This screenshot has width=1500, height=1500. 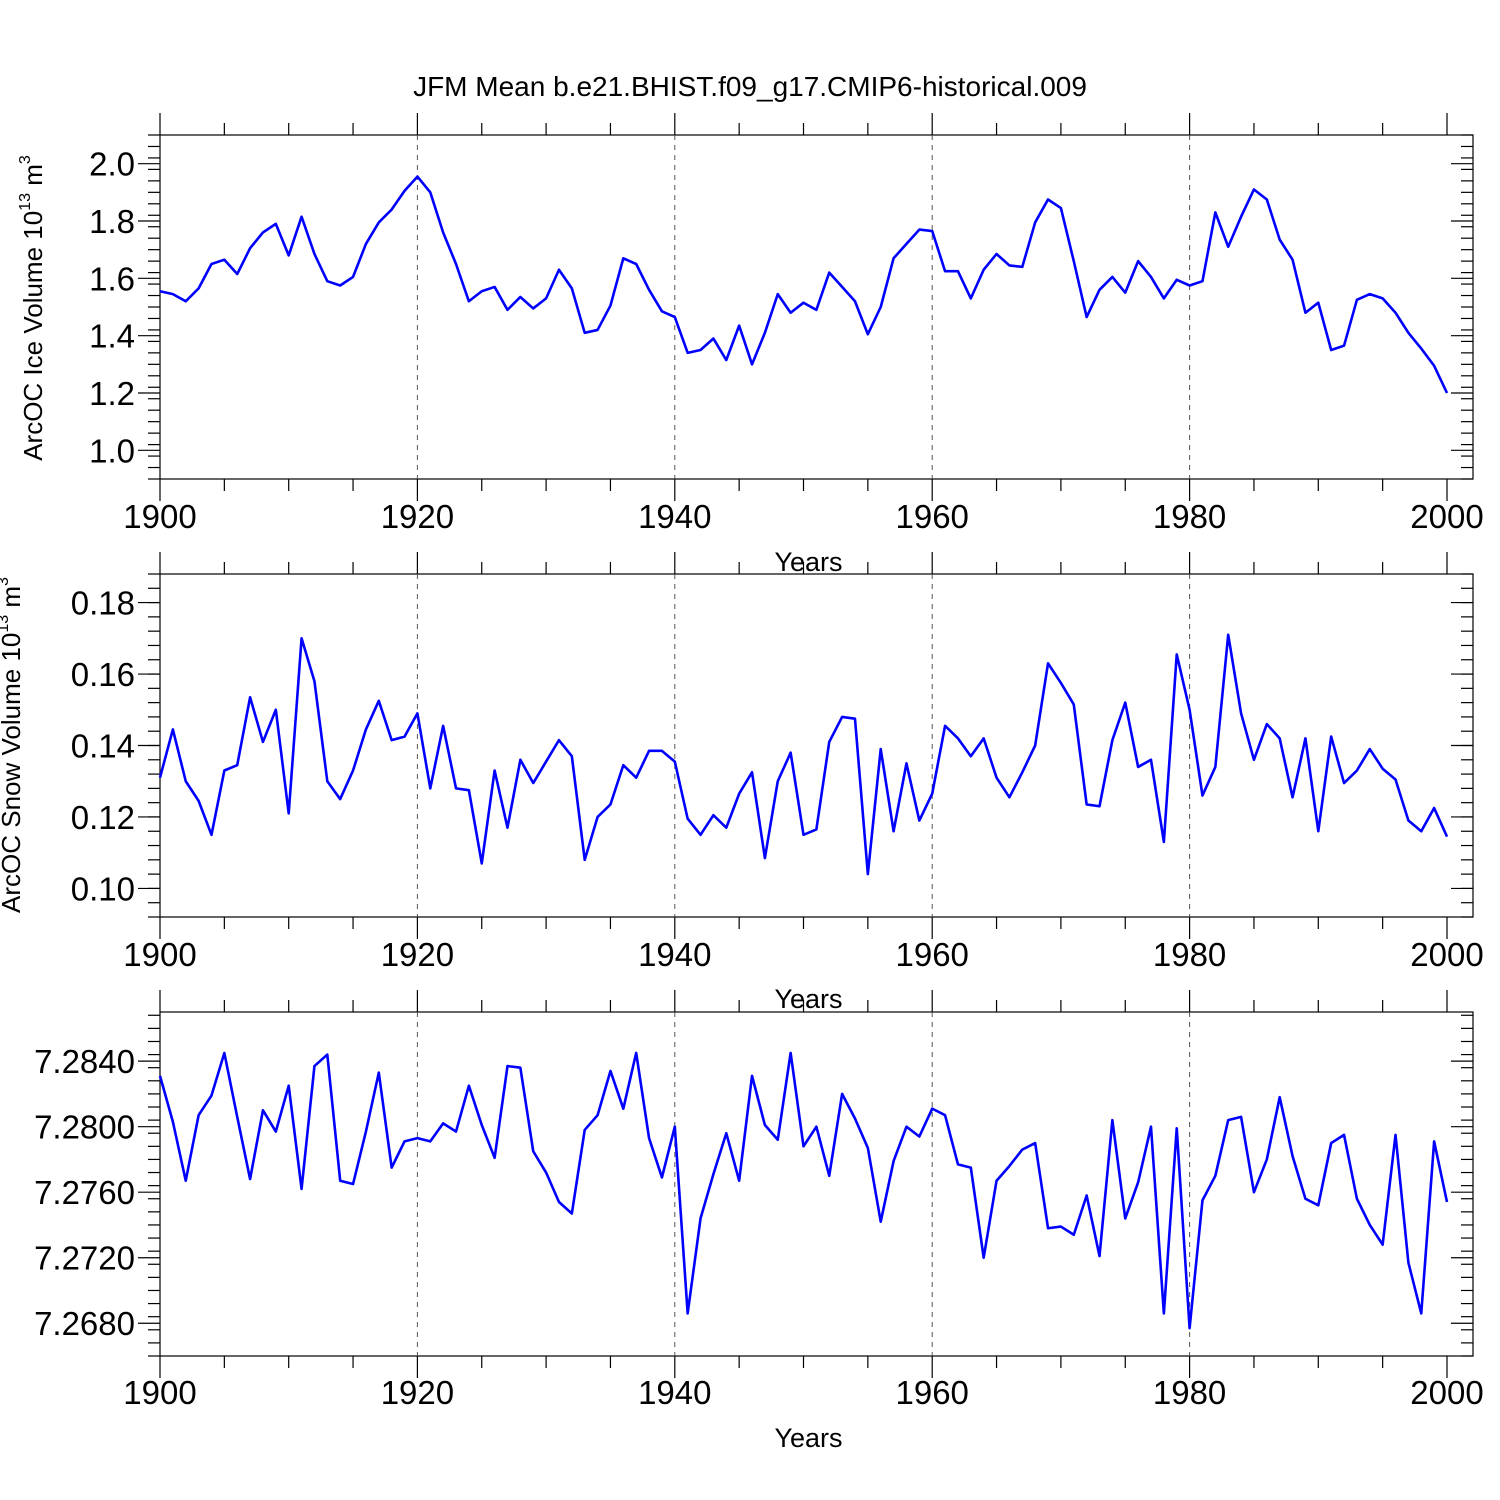 I want to click on y-axis-label: ArcOC Ice Volume 1013 m3, so click(x=32, y=308).